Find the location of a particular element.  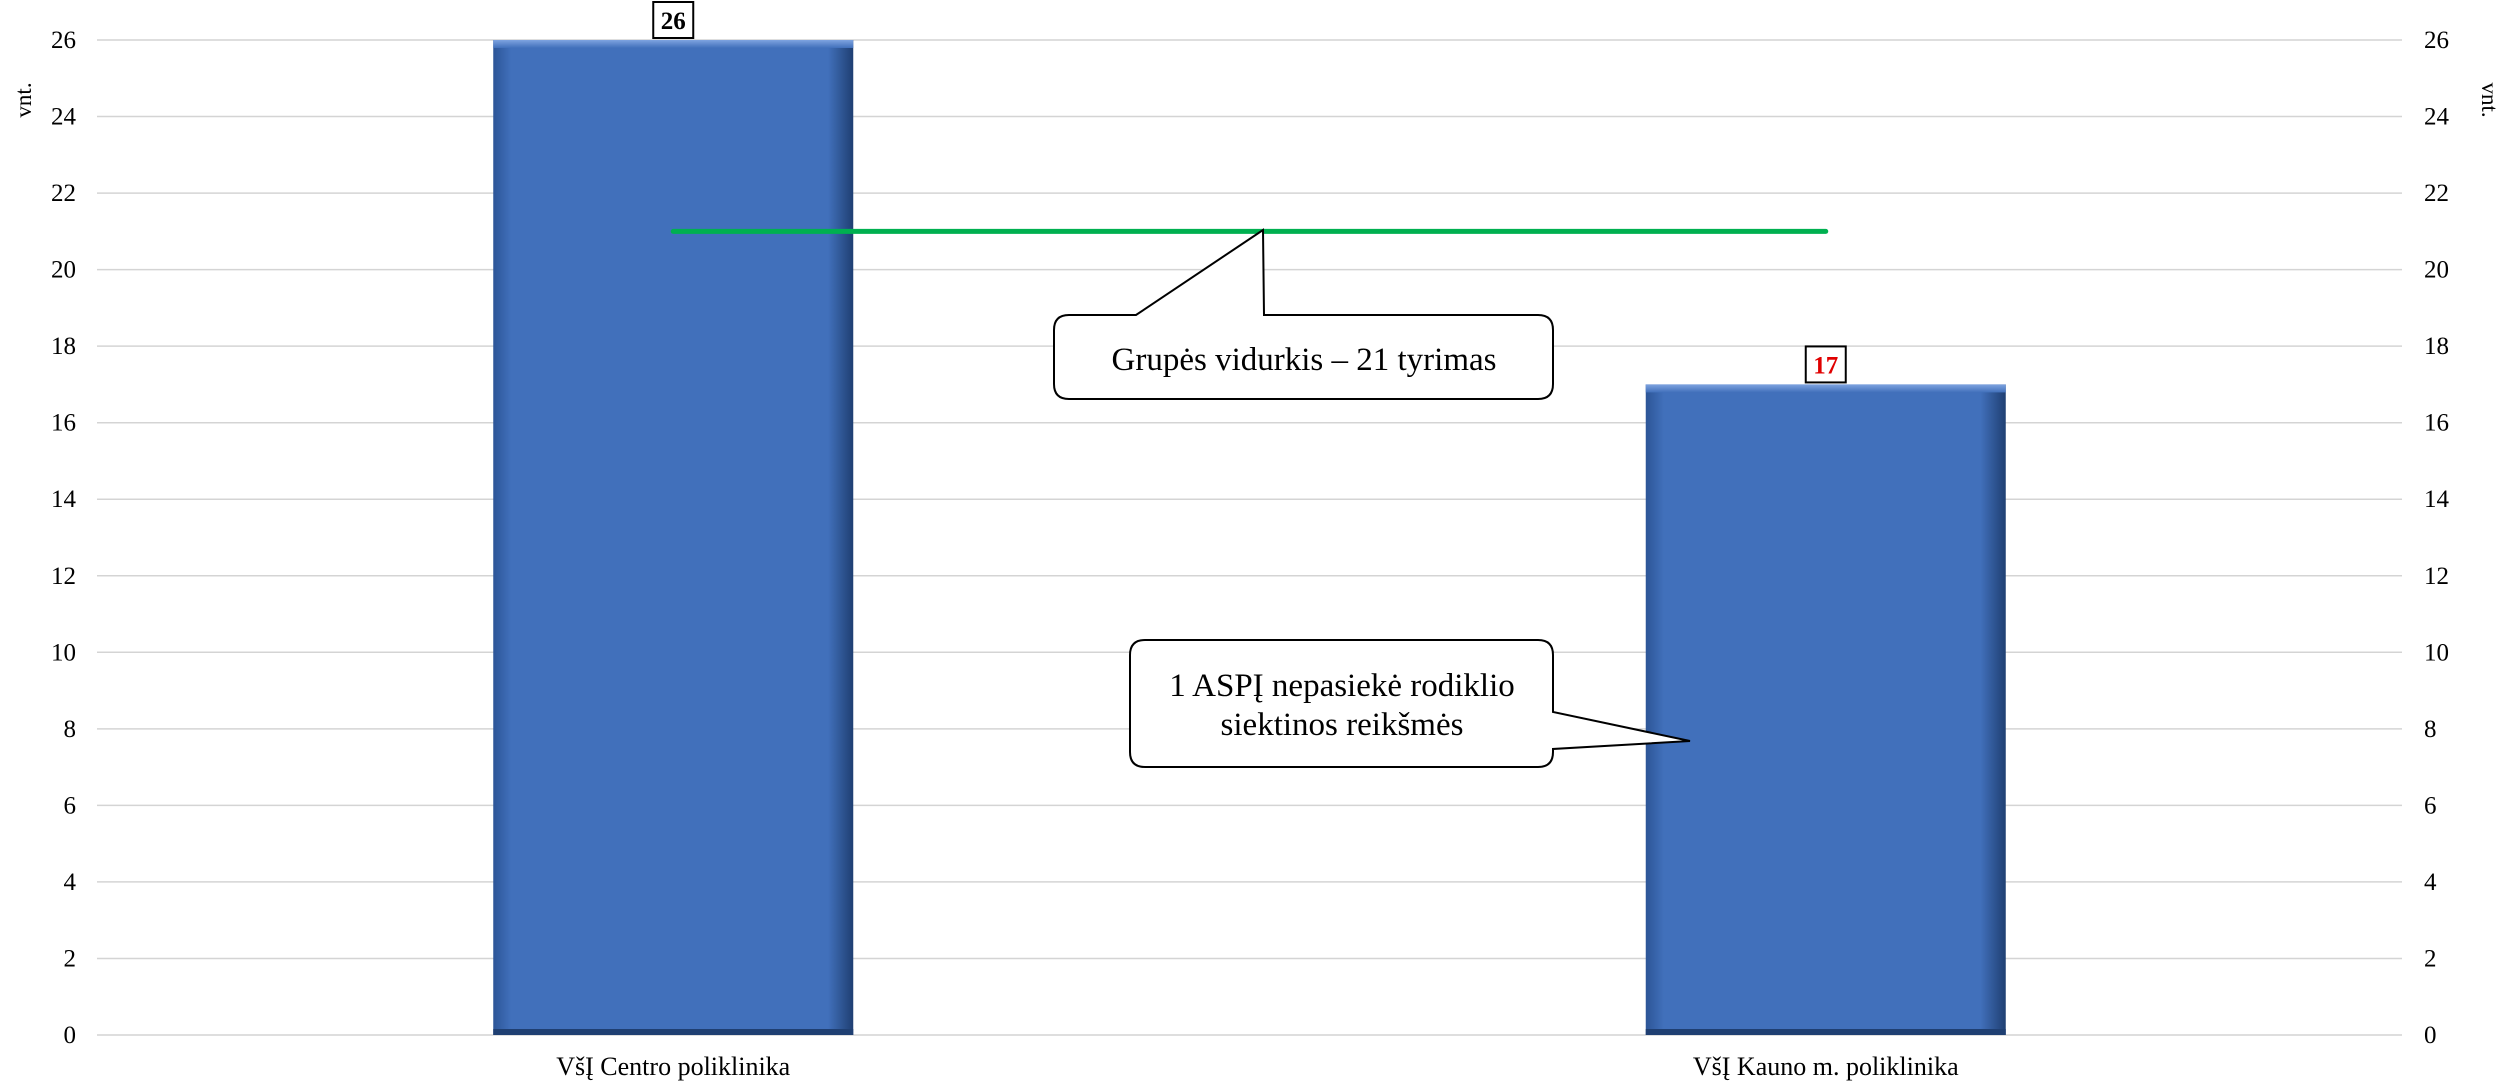

y-tick-label-right: 4 is located at coordinates (2430, 882).